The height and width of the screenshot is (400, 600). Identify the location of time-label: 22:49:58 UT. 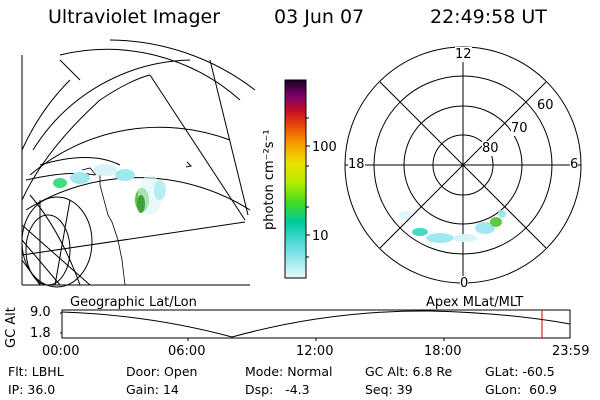
(488, 17).